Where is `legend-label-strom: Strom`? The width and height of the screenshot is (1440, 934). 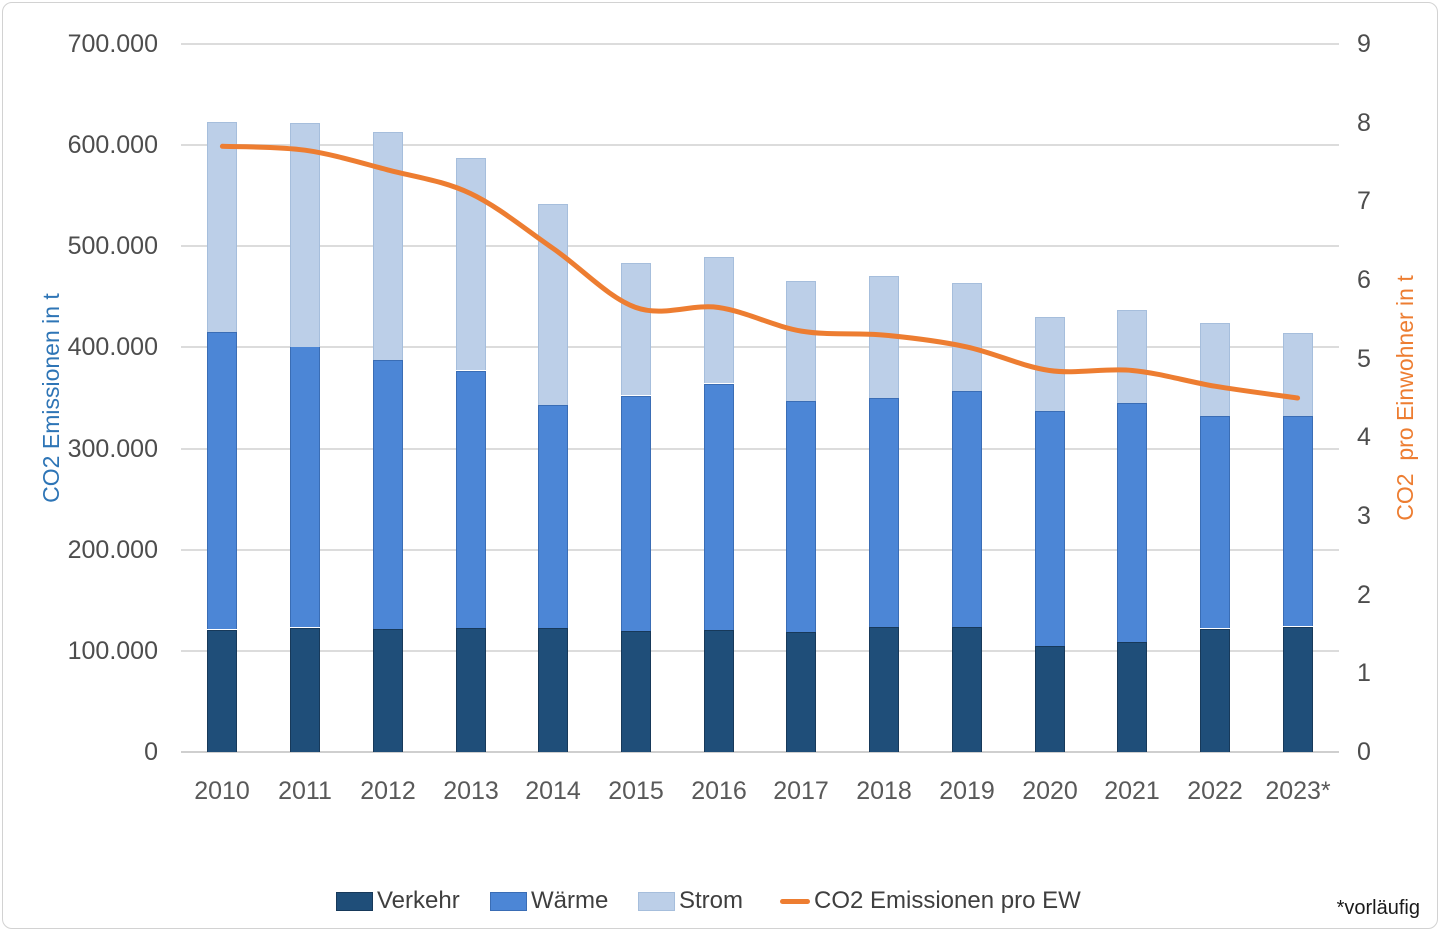
legend-label-strom: Strom is located at coordinates (711, 900).